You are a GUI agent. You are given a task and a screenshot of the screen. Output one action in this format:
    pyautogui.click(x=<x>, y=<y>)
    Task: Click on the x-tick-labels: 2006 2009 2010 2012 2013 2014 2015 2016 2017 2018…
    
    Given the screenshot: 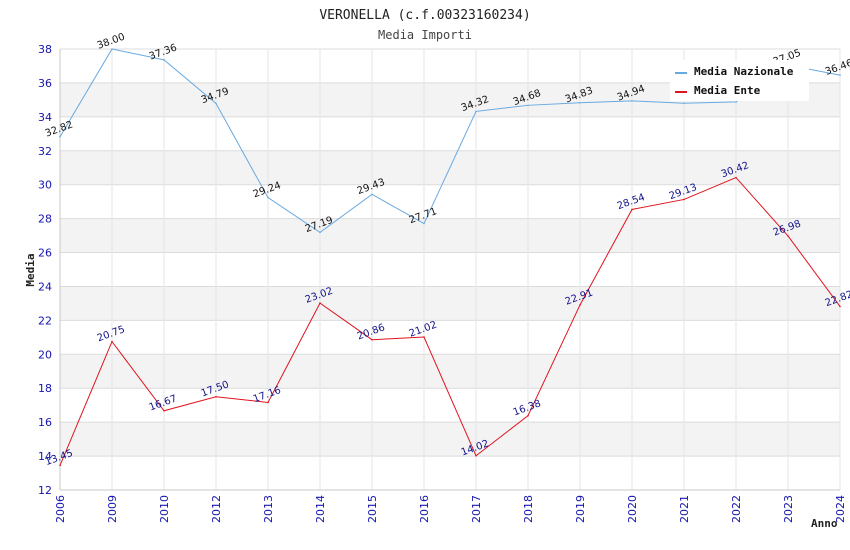 What is the action you would take?
    pyautogui.click(x=450, y=509)
    